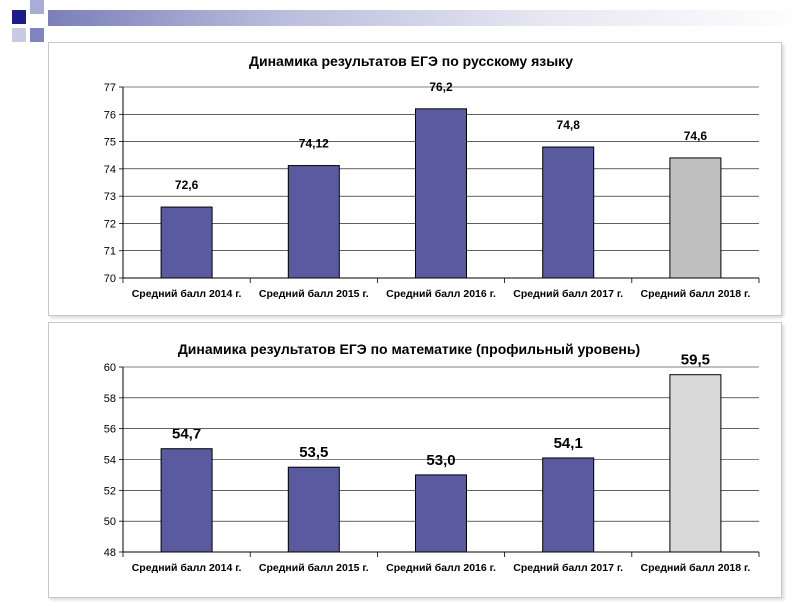 The height and width of the screenshot is (607, 810). What do you see at coordinates (110, 197) in the screenshot?
I see `y-tick-label: 73` at bounding box center [110, 197].